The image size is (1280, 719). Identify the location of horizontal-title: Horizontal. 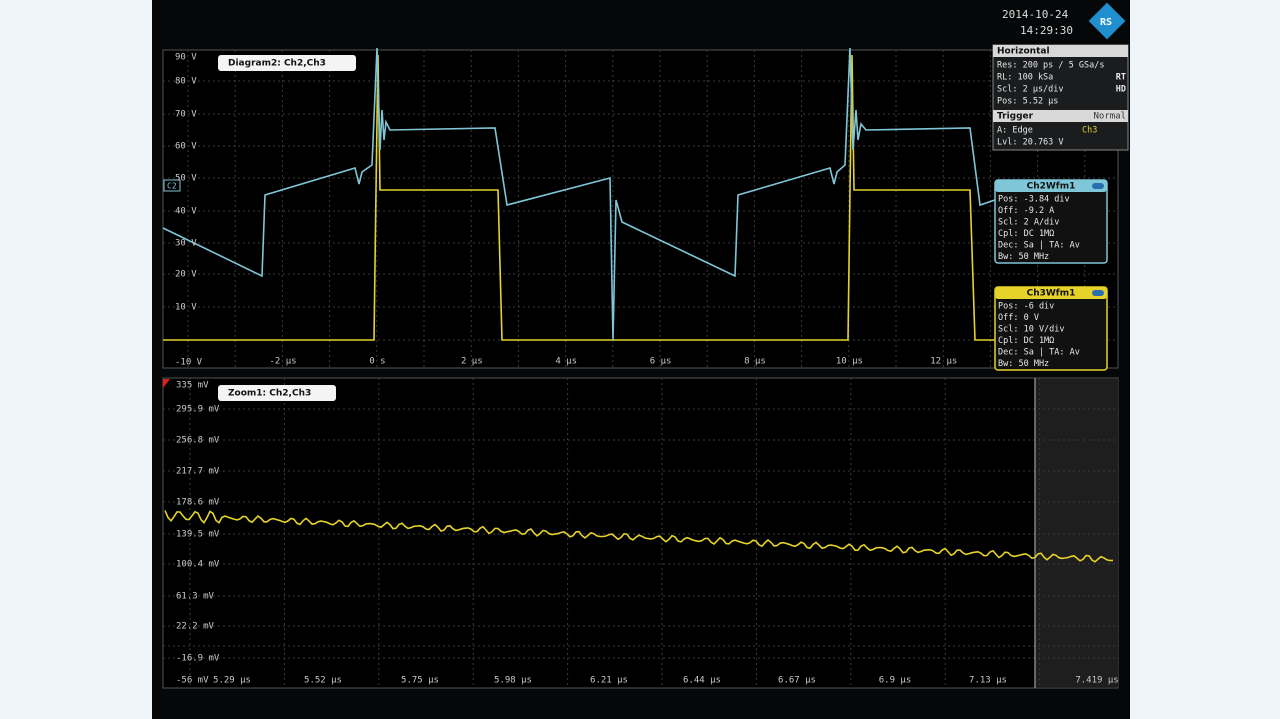
(1023, 52).